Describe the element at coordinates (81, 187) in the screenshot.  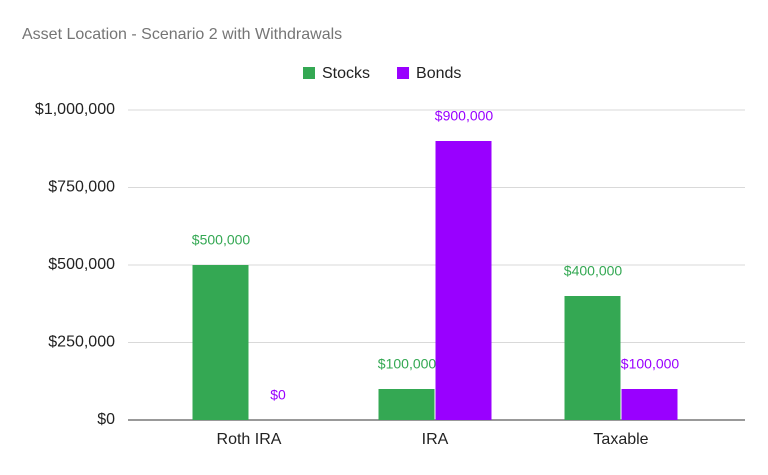
I see `y-tick-label: $750,000` at that location.